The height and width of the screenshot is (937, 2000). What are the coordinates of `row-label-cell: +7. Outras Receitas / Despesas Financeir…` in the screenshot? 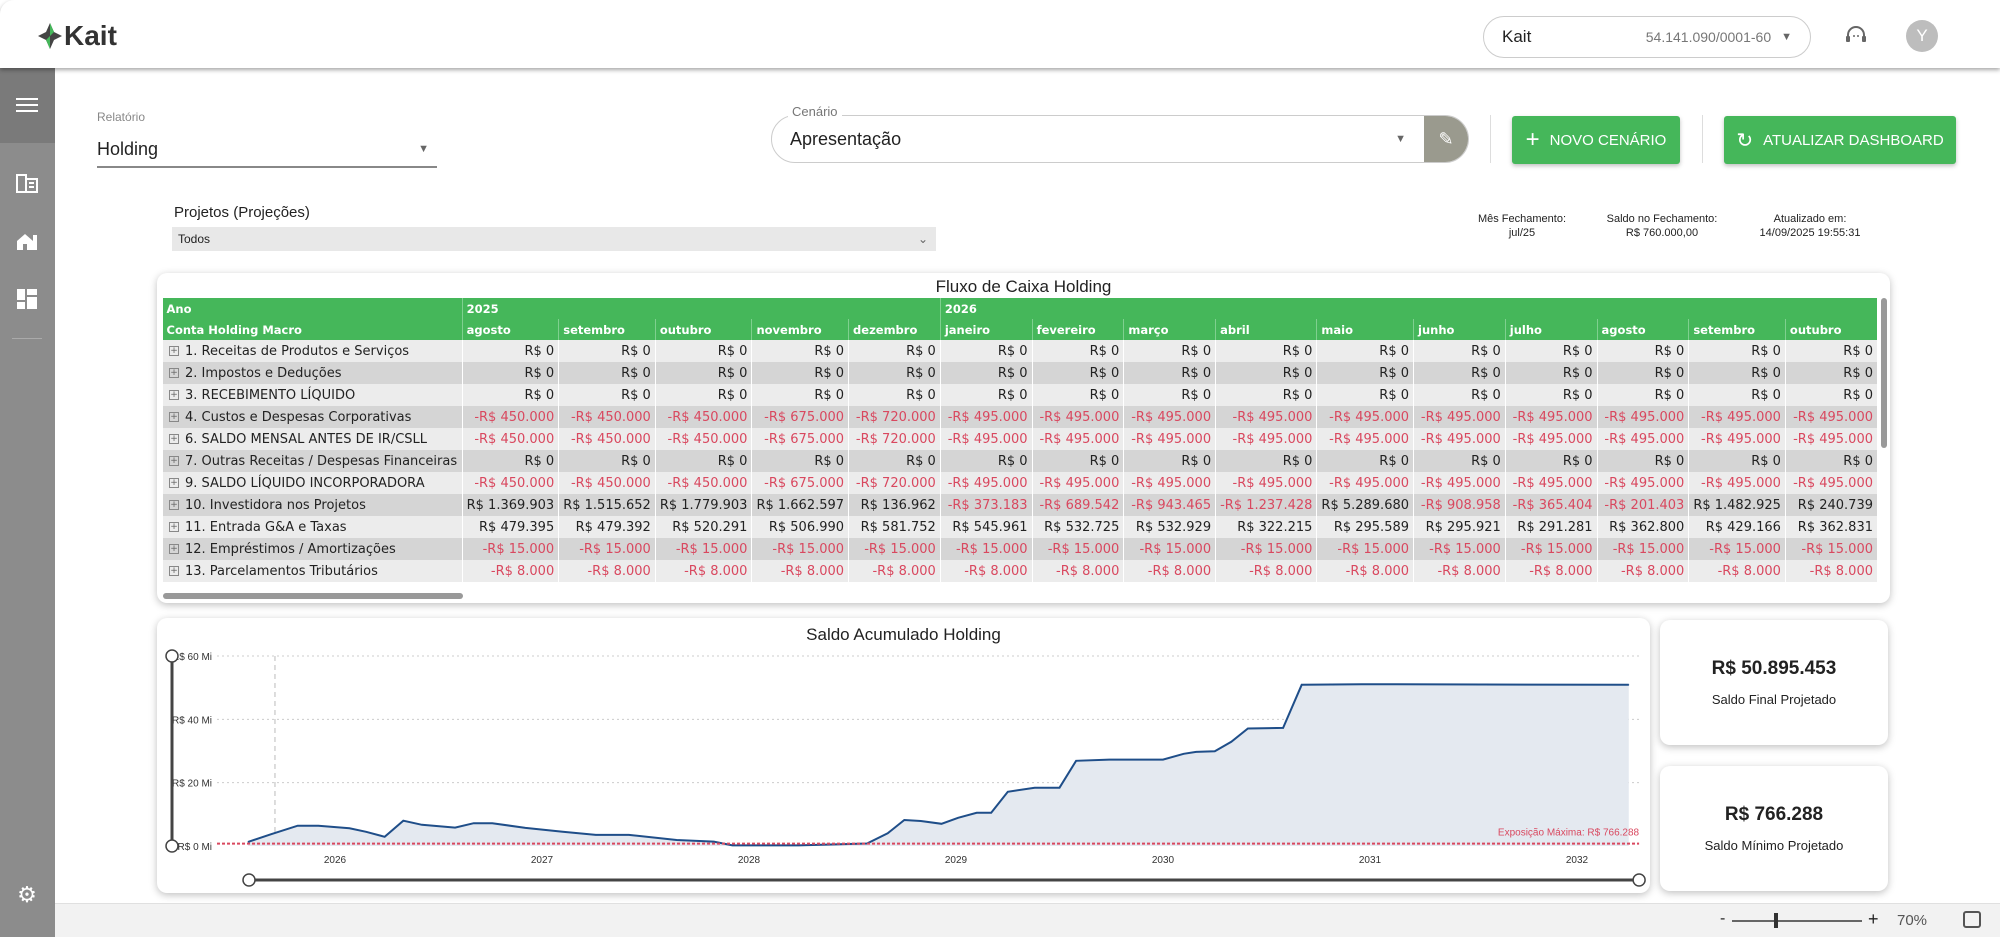 It's located at (312, 461).